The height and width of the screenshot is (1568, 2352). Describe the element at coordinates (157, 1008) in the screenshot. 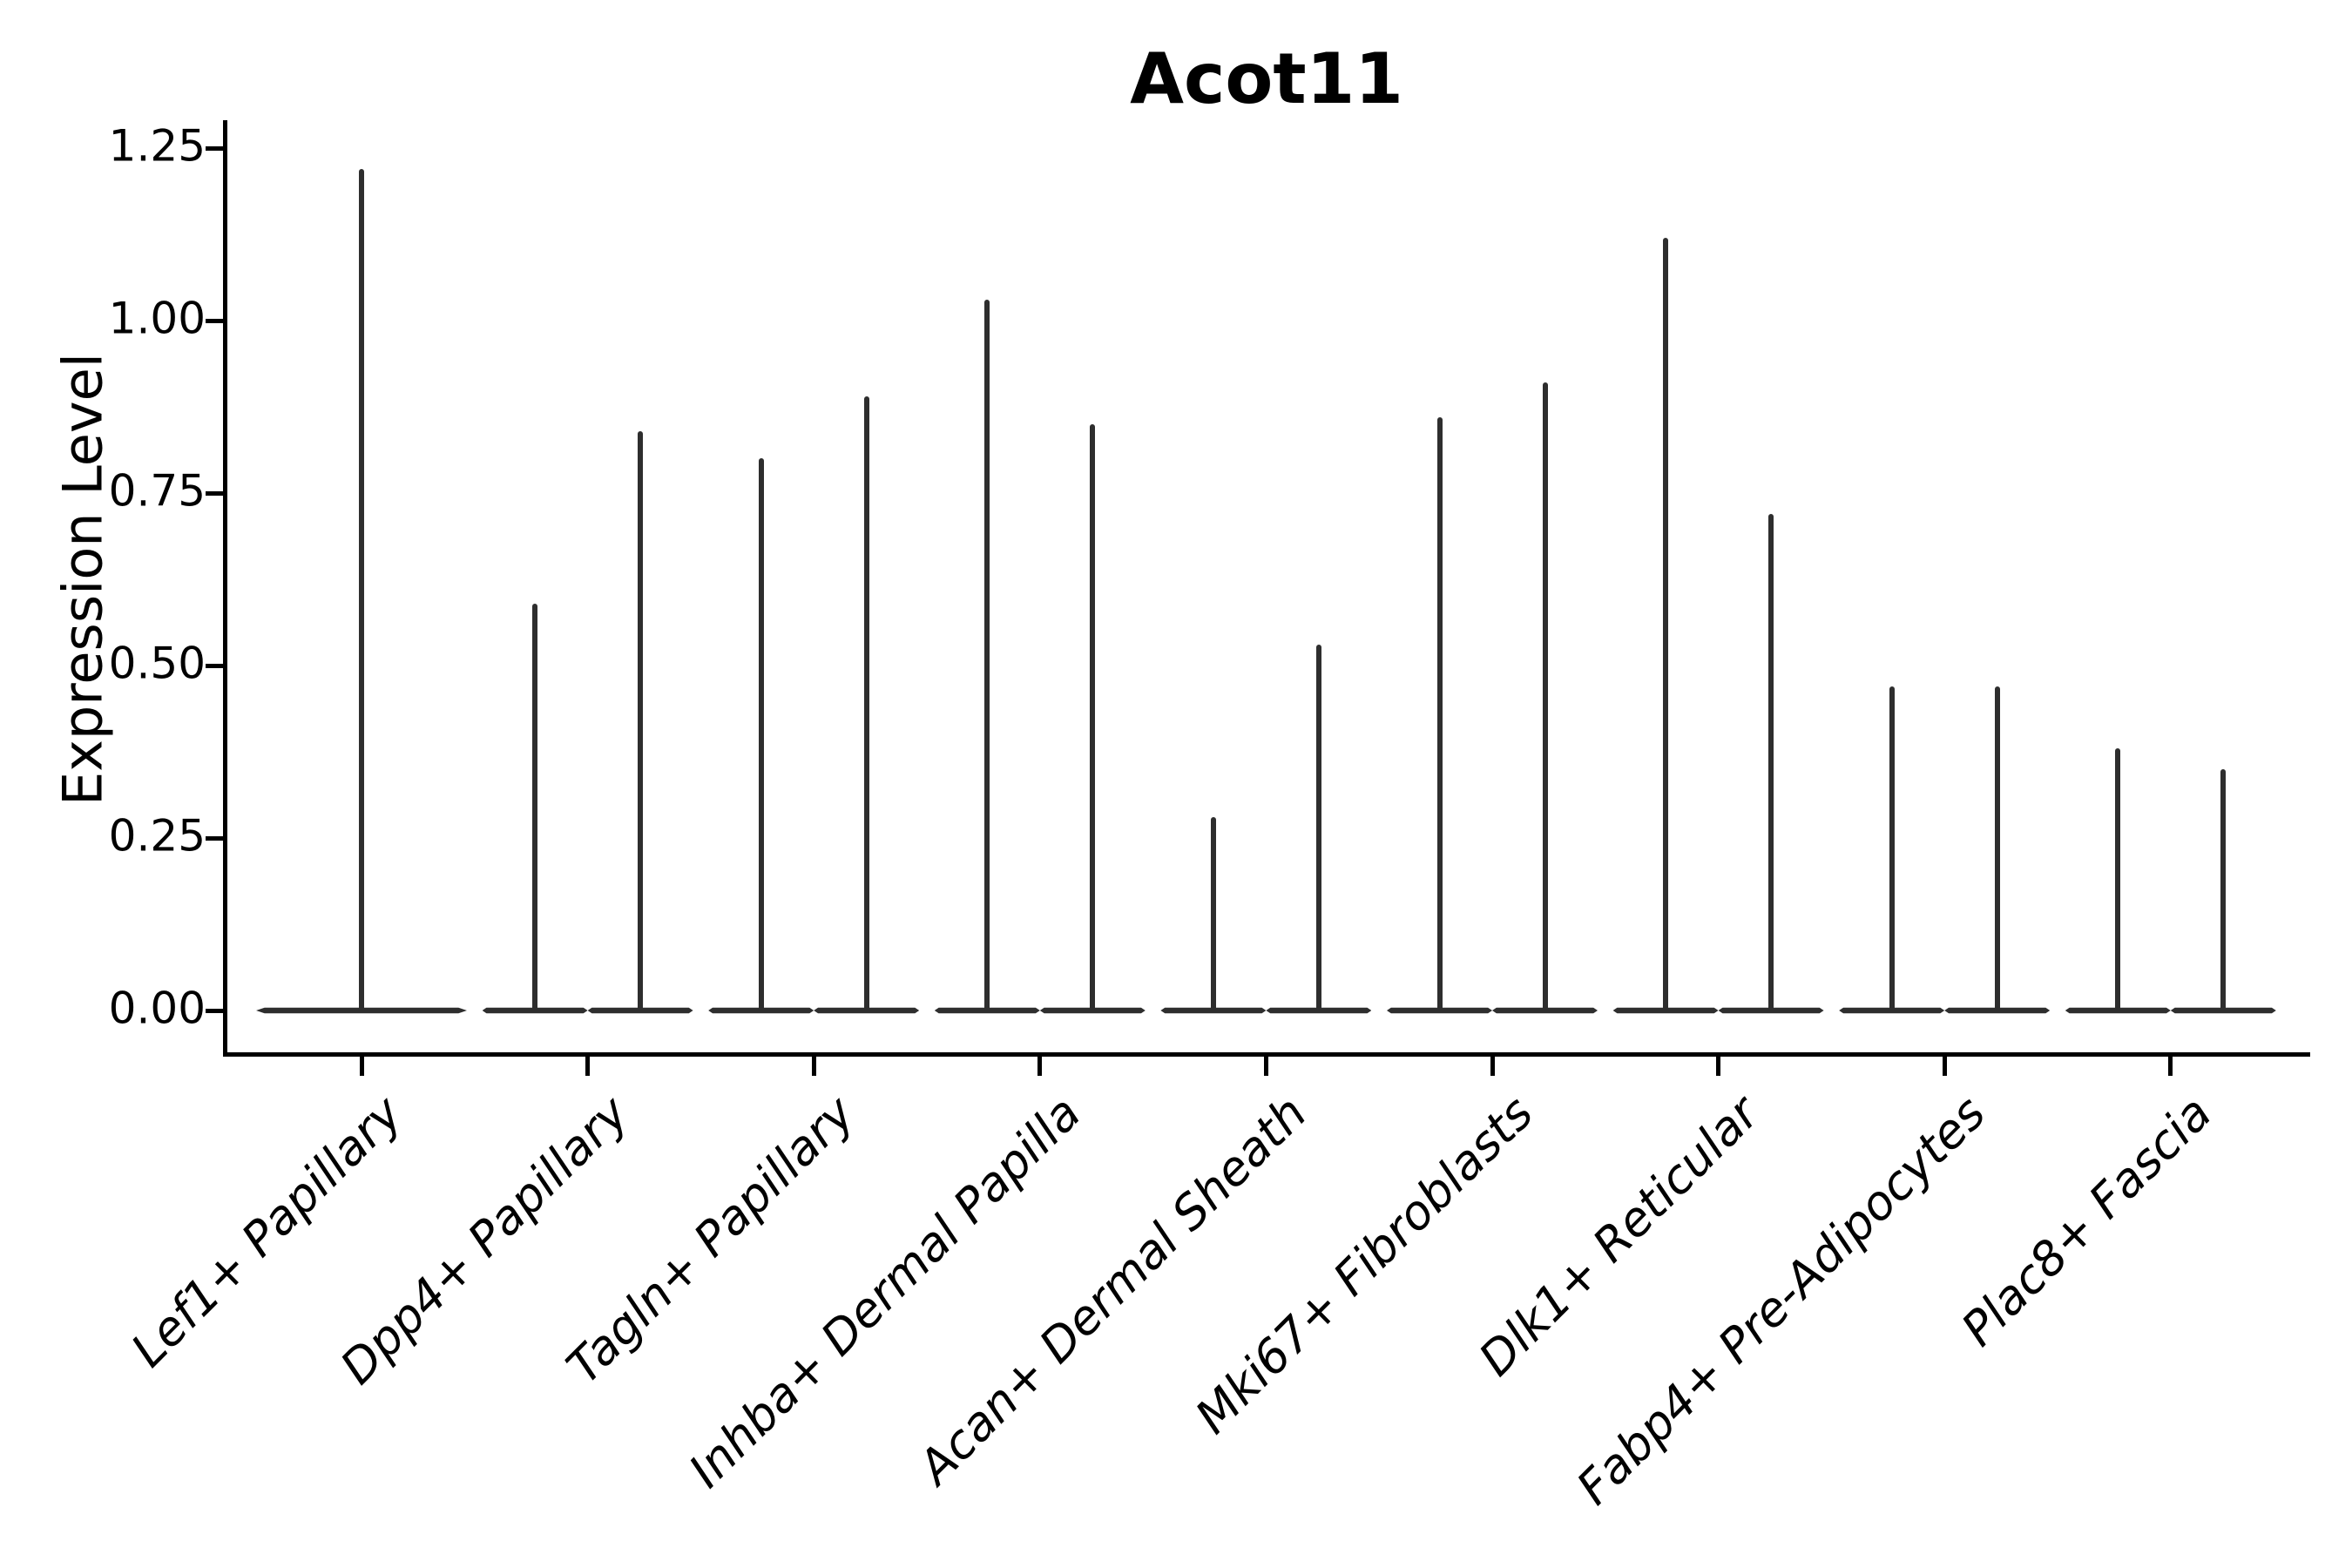

I see `y-tick-label: 0.00` at that location.